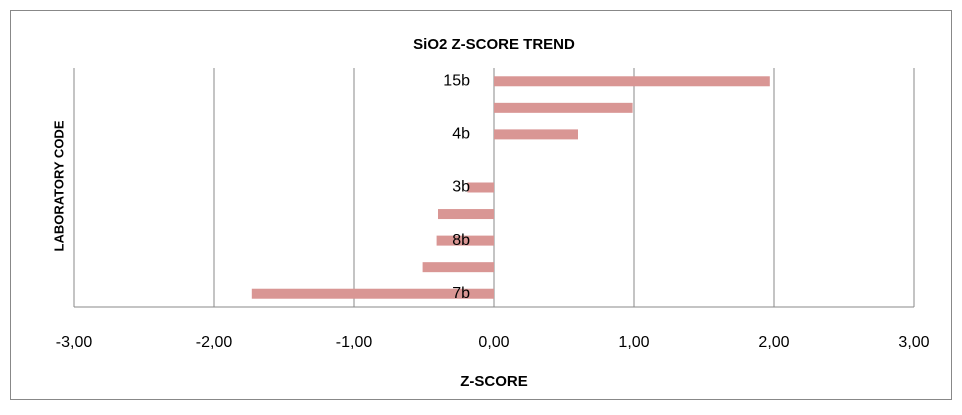 Image resolution: width=962 pixels, height=415 pixels. I want to click on x-tick-label: 1,00, so click(633, 342).